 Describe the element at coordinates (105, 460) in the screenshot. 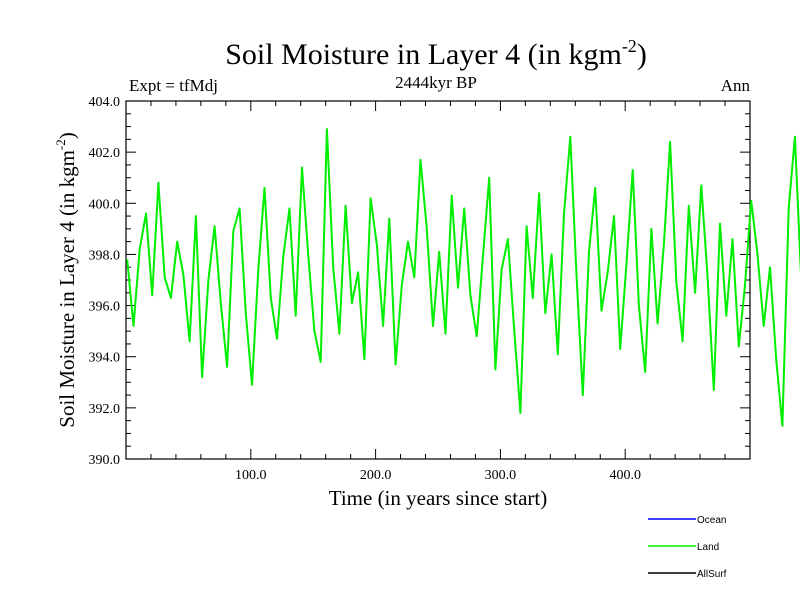

I see `y-tick-label: 390.0` at that location.